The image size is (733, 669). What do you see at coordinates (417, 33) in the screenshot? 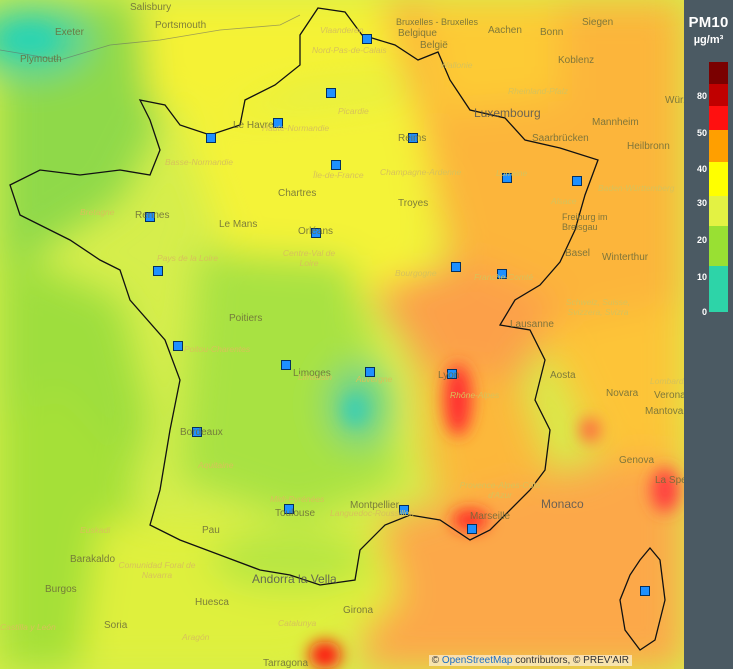
I see `city-label: Belgique` at bounding box center [417, 33].